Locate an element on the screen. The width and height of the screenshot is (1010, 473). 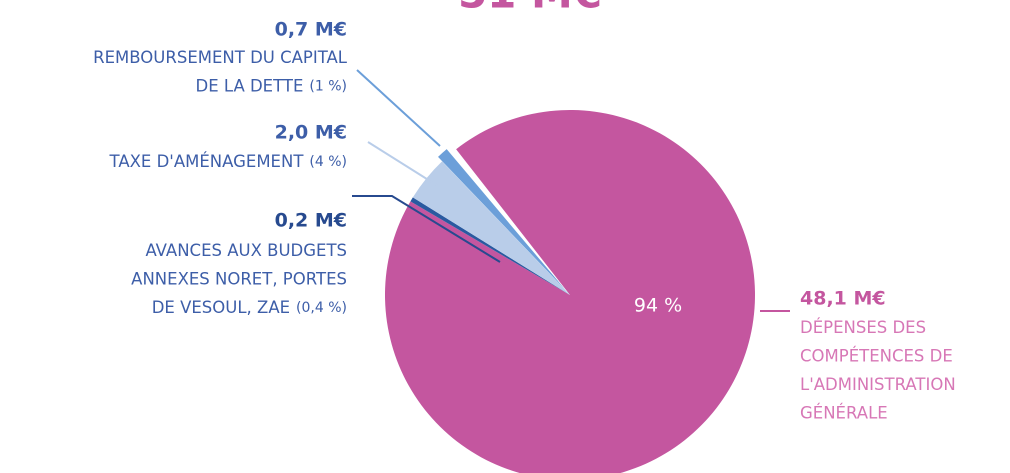
amount-label: 0,2 M€ is located at coordinates (311, 221).